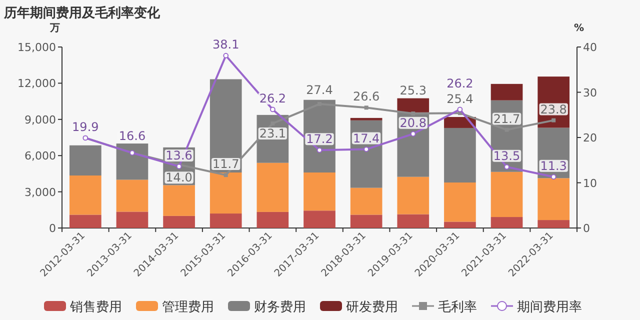 This screenshot has width=640, height=320. Describe the element at coordinates (366, 138) in the screenshot. I see `data-label: 17.4` at that location.